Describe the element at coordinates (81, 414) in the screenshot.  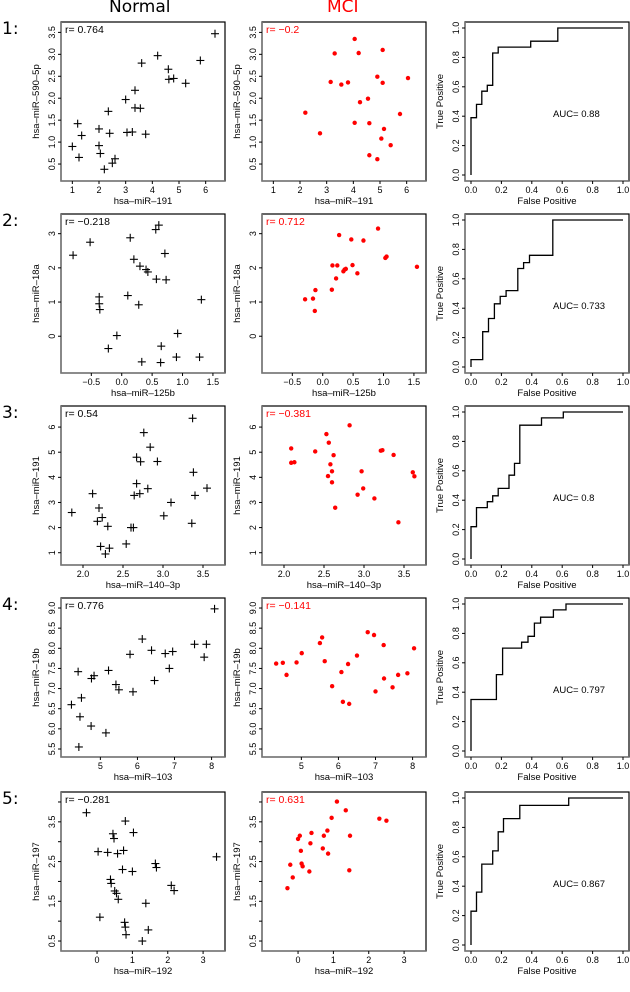
I see `correlation-label: r= 0.54` at that location.